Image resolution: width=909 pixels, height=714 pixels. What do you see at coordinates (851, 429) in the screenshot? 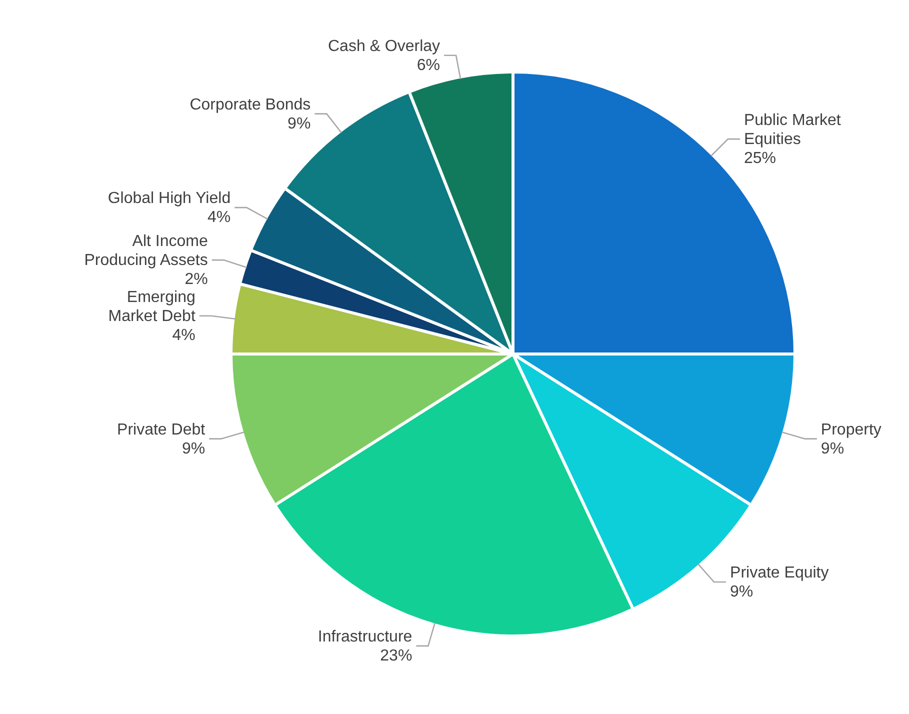
I see `slice-label: Property` at bounding box center [851, 429].